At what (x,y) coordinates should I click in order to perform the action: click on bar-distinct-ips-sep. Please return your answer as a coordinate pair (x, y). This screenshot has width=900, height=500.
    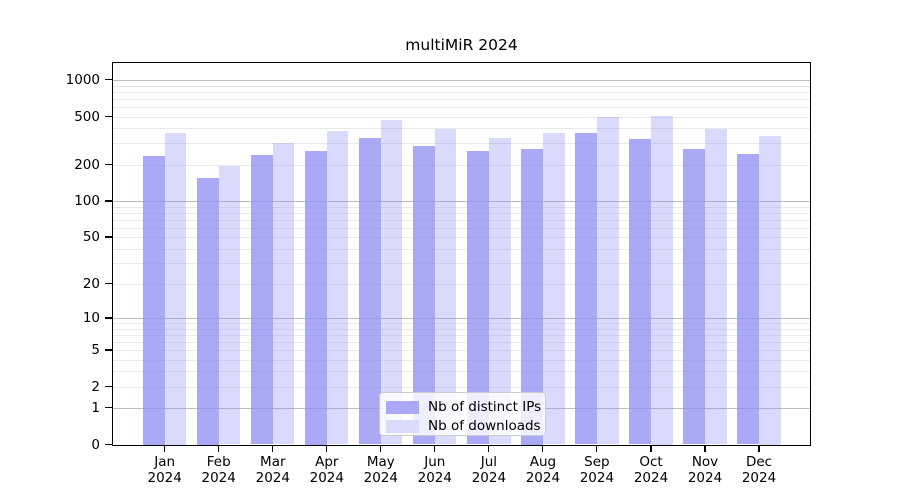
    Looking at the image, I should click on (586, 289).